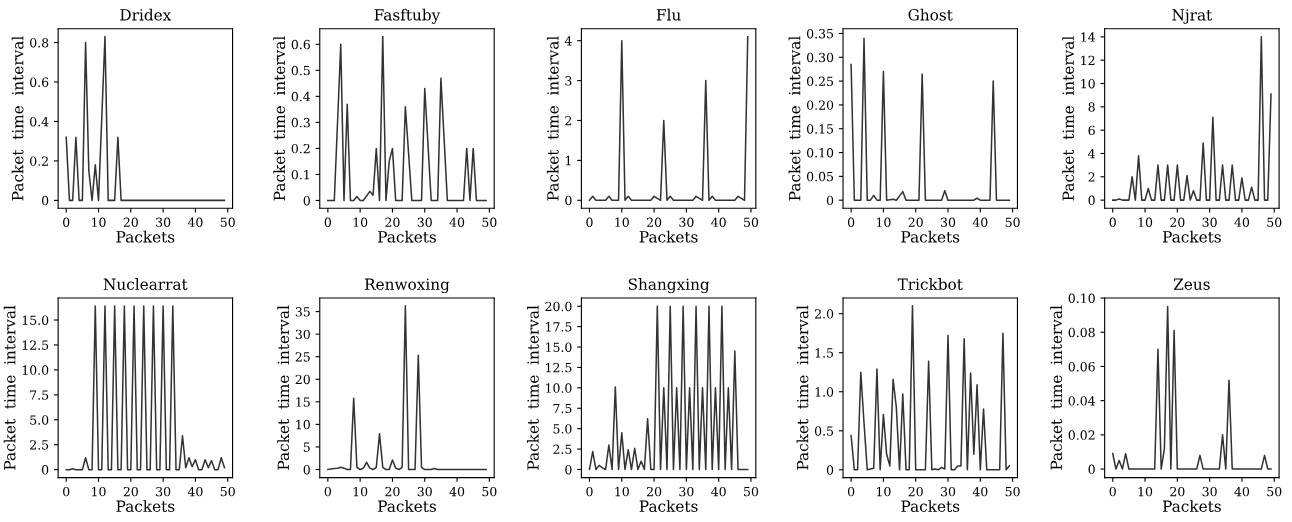 This screenshot has width=1292, height=522. Describe the element at coordinates (559, 347) in the screenshot. I see `y-tick-label: 15.0` at that location.